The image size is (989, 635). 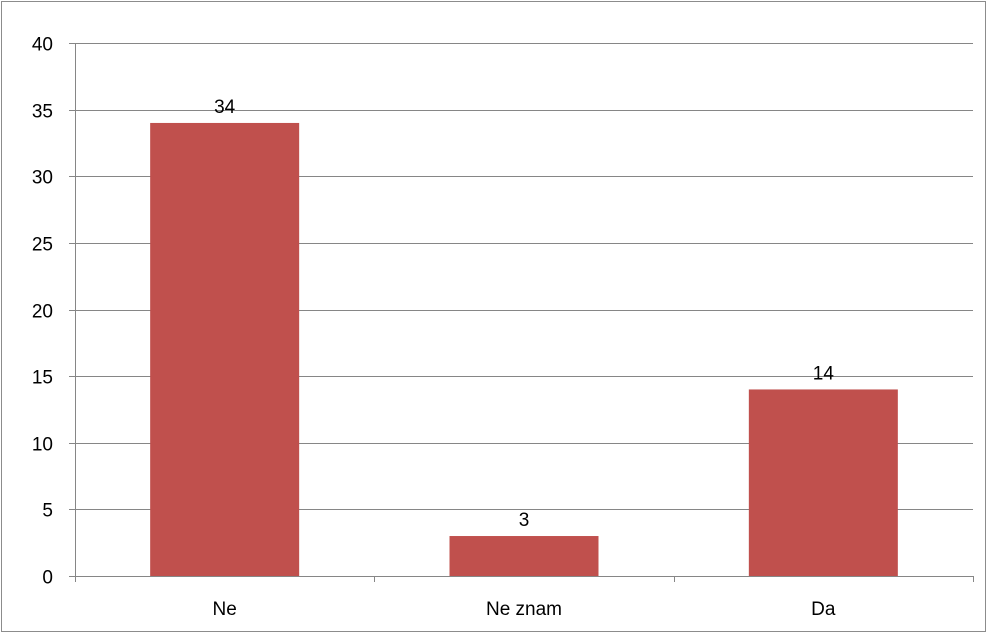 What do you see at coordinates (524, 556) in the screenshot?
I see `bar-ne-znam` at bounding box center [524, 556].